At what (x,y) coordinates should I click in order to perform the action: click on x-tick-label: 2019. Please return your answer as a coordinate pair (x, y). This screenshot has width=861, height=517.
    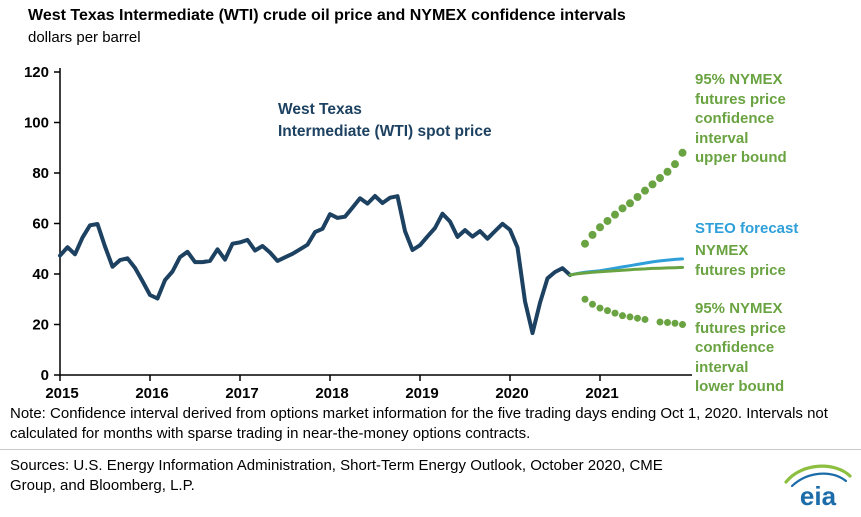
    Looking at the image, I should click on (421, 393).